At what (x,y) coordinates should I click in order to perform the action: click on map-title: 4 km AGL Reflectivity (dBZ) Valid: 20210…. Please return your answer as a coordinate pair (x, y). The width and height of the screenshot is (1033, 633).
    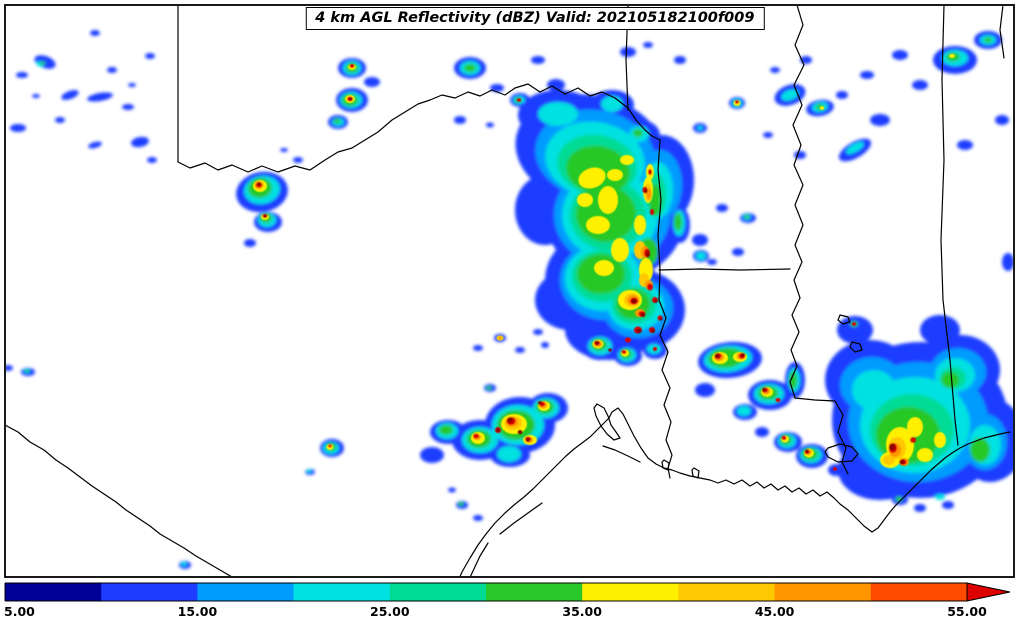
    Looking at the image, I should click on (535, 18).